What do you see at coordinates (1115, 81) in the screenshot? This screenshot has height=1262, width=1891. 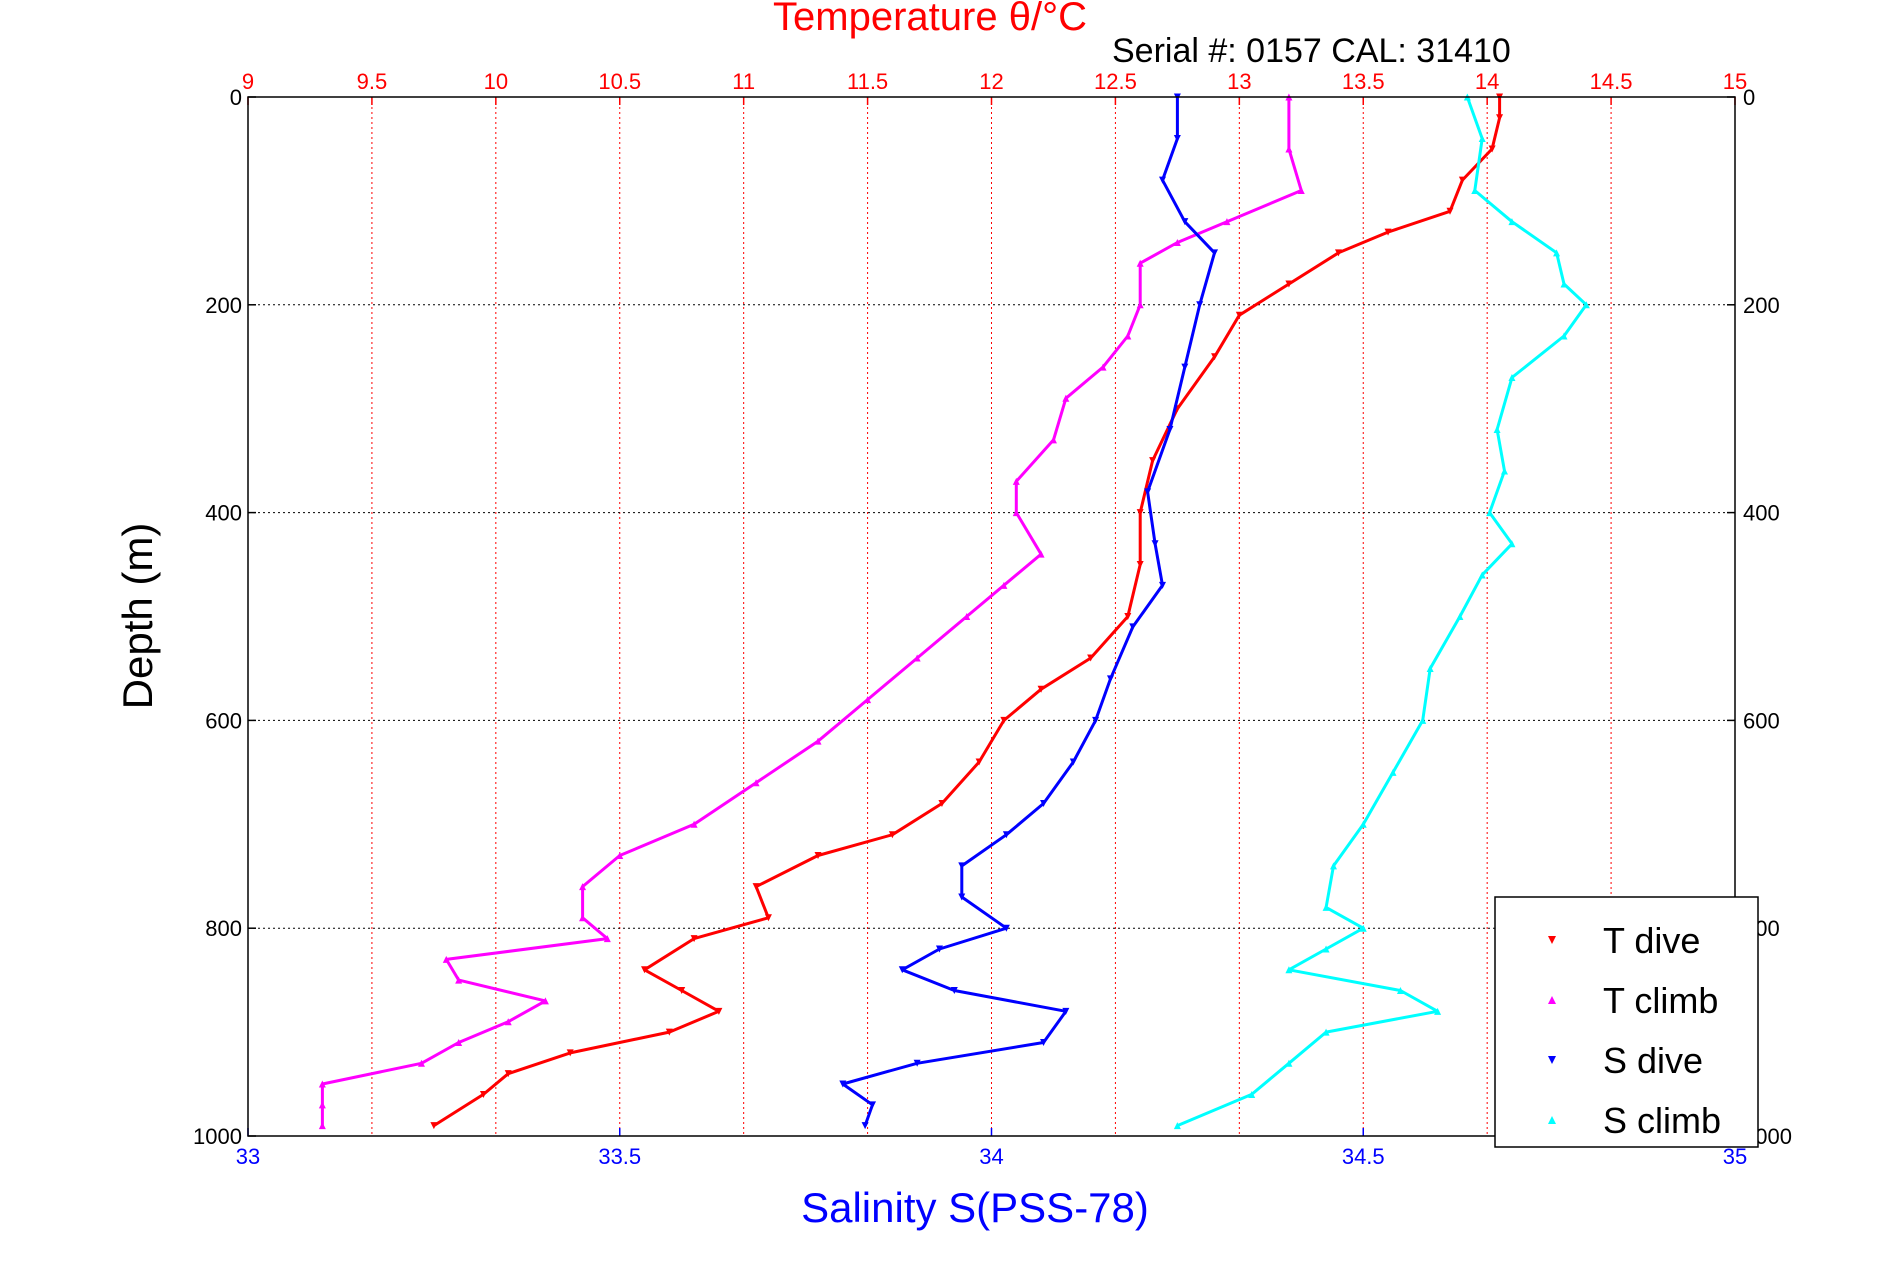 I see `top-tick-label: 12.5` at bounding box center [1115, 81].